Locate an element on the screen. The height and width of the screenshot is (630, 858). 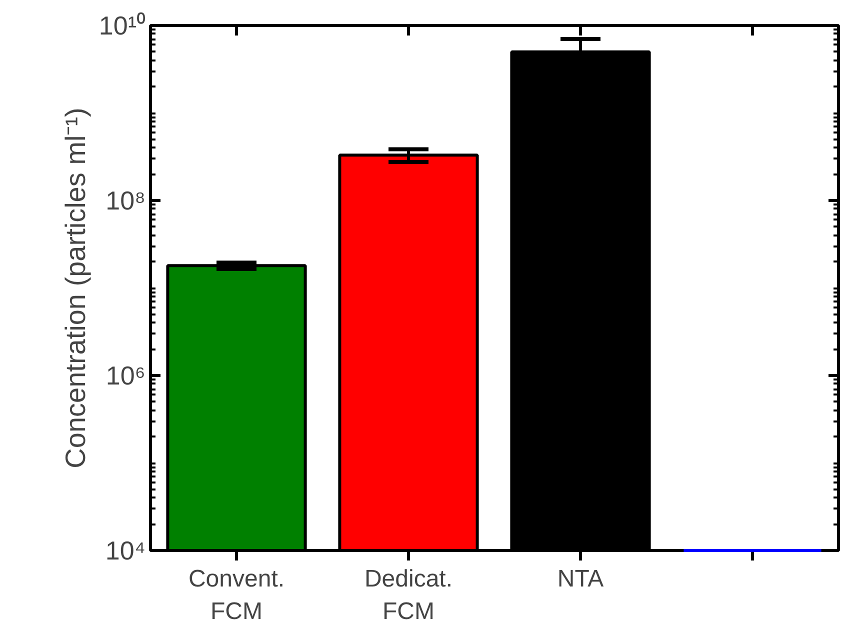
x-tick-label: Convent. FCM is located at coordinates (236, 595).